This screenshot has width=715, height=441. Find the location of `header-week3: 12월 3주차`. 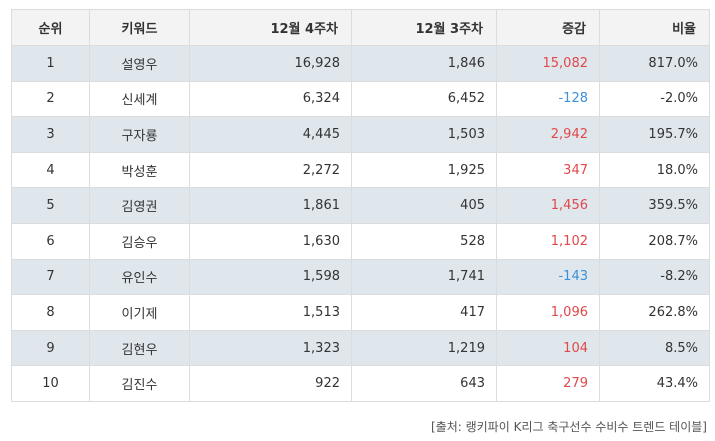

header-week3: 12월 3주차 is located at coordinates (424, 27).